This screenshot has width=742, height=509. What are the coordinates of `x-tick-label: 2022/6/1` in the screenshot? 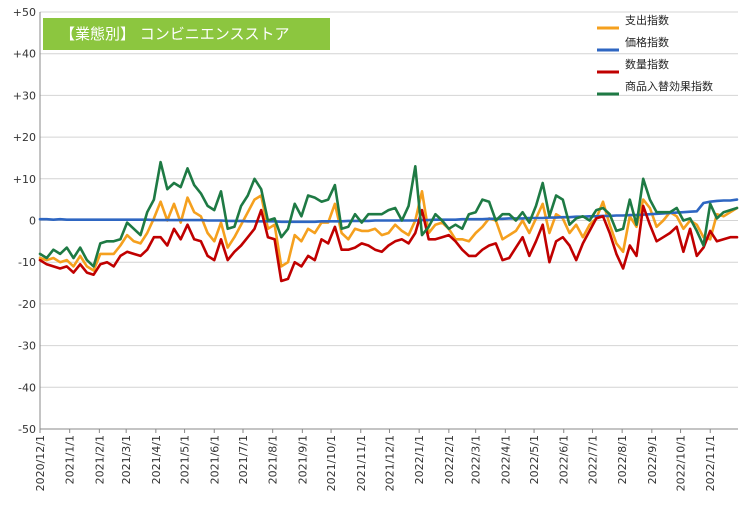 It's located at (564, 459).